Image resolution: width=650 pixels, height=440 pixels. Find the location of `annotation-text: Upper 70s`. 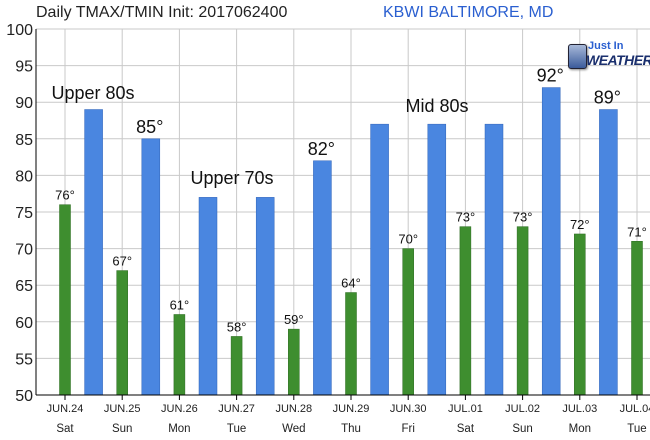

annotation-text: Upper 70s is located at coordinates (231, 178).